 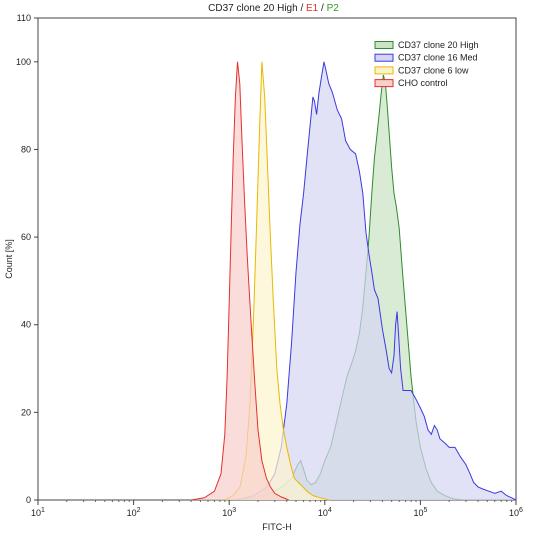 I want to click on y-tick-label: 60, so click(x=26, y=237).